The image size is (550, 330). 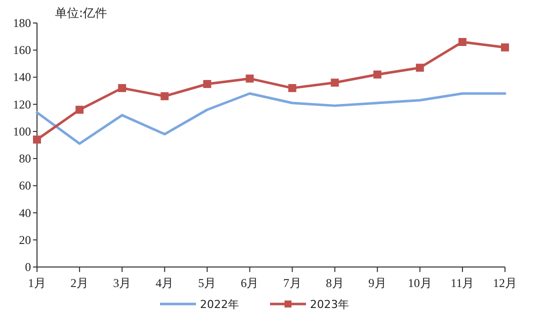 I want to click on x-tick-label: 2月, so click(x=79, y=283).